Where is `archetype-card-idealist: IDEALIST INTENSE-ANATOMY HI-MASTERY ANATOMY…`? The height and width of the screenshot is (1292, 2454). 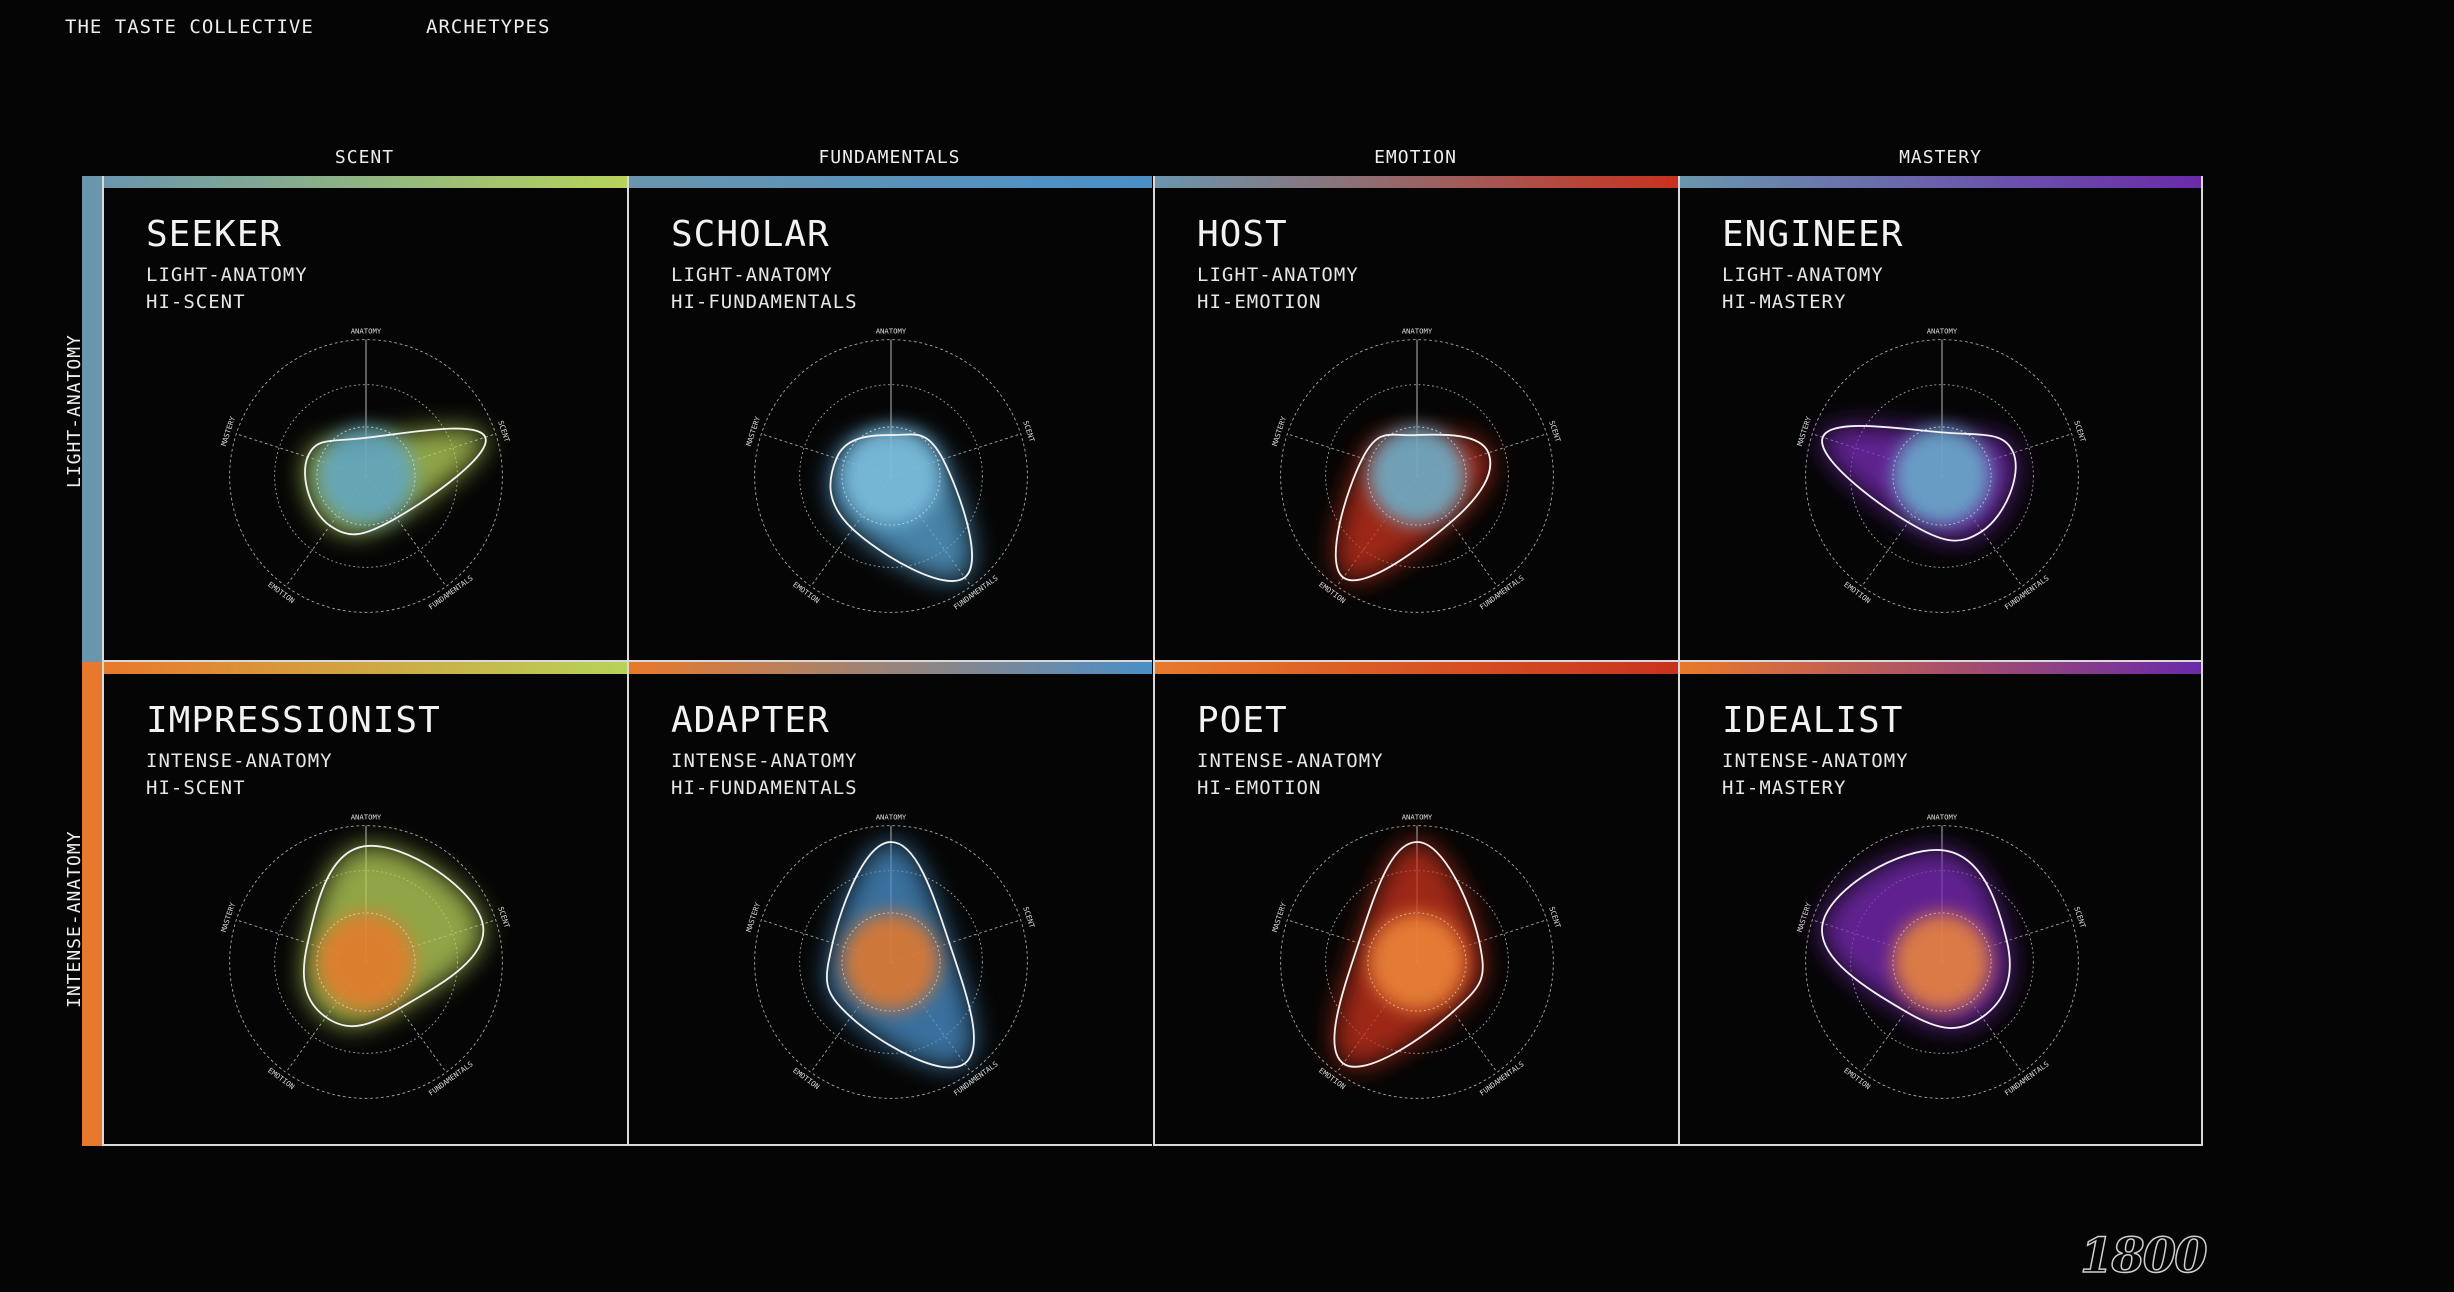
archetype-card-idealist: IDEALIST INTENSE-ANATOMY HI-MASTERY ANATOMY… is located at coordinates (1940, 904).